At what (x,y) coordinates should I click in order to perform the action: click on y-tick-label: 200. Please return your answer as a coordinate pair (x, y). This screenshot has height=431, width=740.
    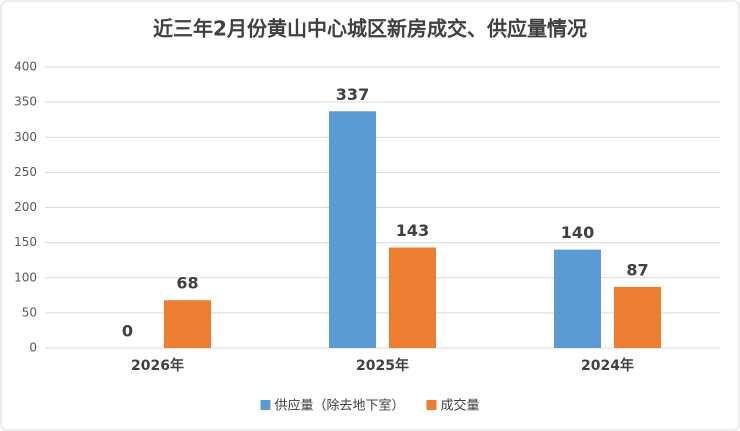
    Looking at the image, I should click on (25, 207).